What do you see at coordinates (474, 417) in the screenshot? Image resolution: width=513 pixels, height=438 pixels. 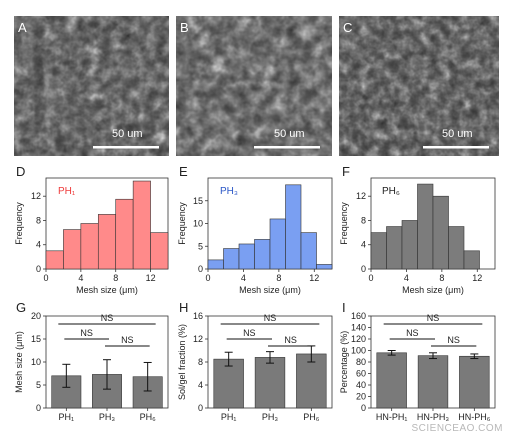 I see `x-tick-label: HN-PH₆` at bounding box center [474, 417].